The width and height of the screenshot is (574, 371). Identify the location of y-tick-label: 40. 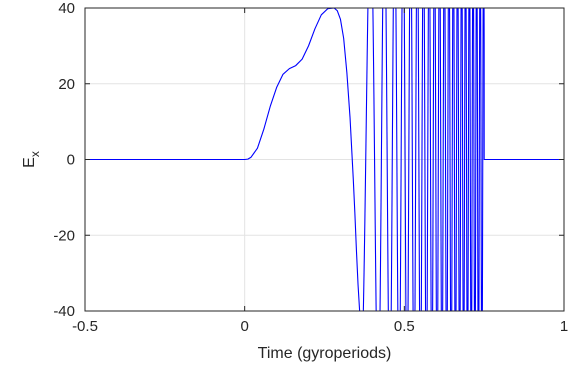
(66, 8).